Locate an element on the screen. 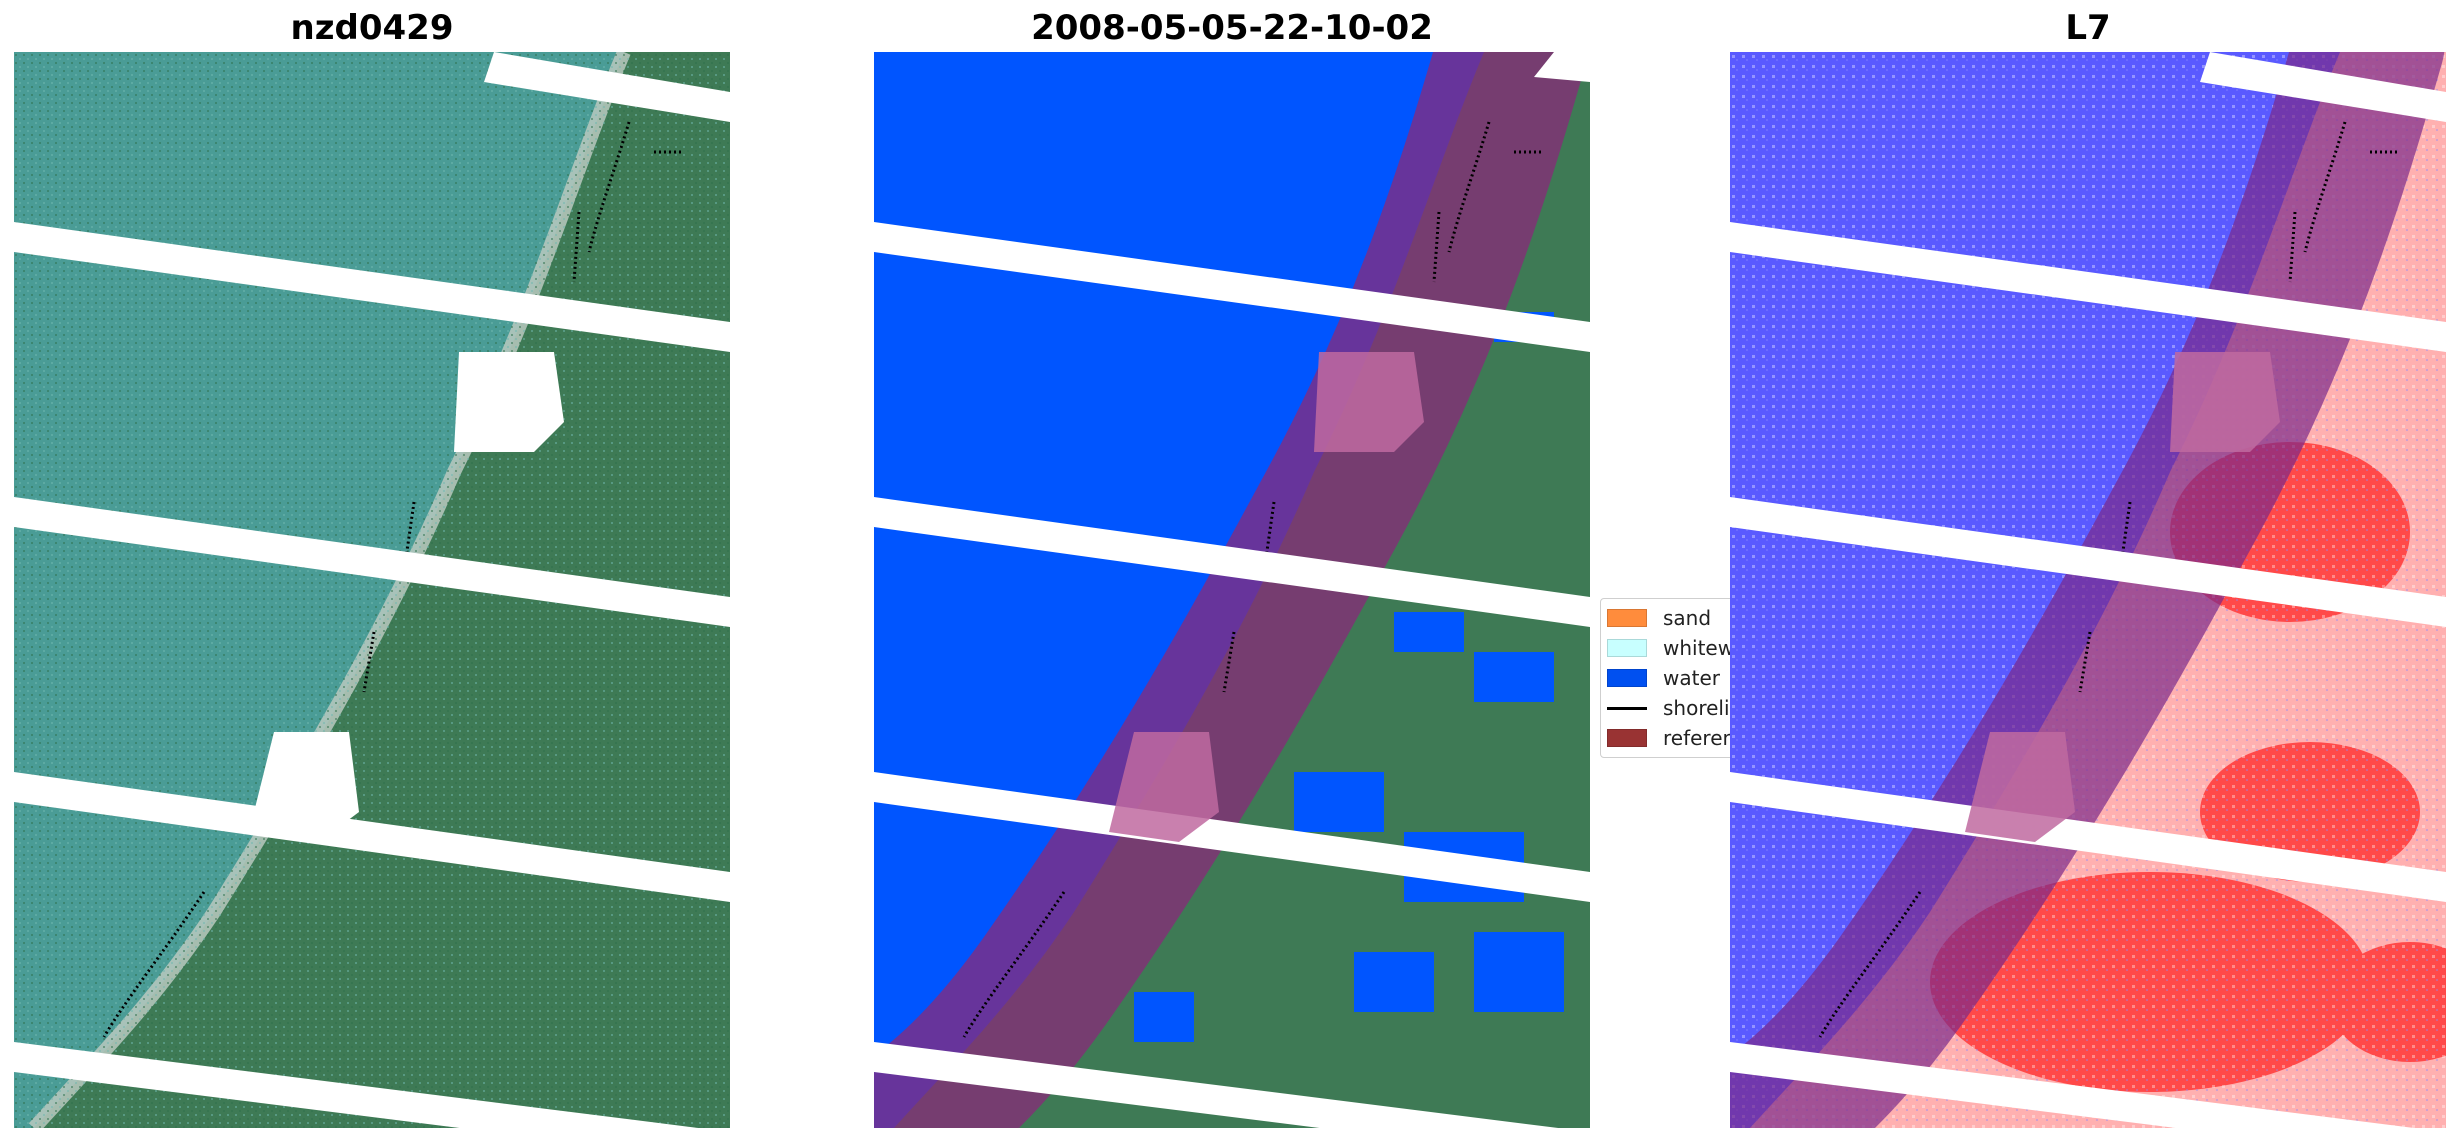 The height and width of the screenshot is (1140, 2460). legend-swatch-whitewater is located at coordinates (1627, 648).